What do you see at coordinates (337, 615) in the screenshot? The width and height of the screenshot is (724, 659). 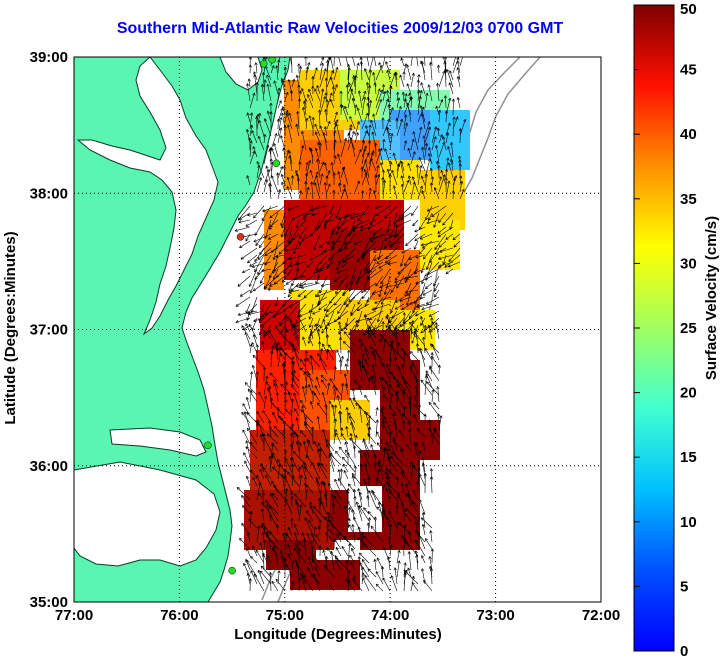 I see `x-axis-ticks: 77:00 76:00 75:00 74:00 73:00 72:00` at bounding box center [337, 615].